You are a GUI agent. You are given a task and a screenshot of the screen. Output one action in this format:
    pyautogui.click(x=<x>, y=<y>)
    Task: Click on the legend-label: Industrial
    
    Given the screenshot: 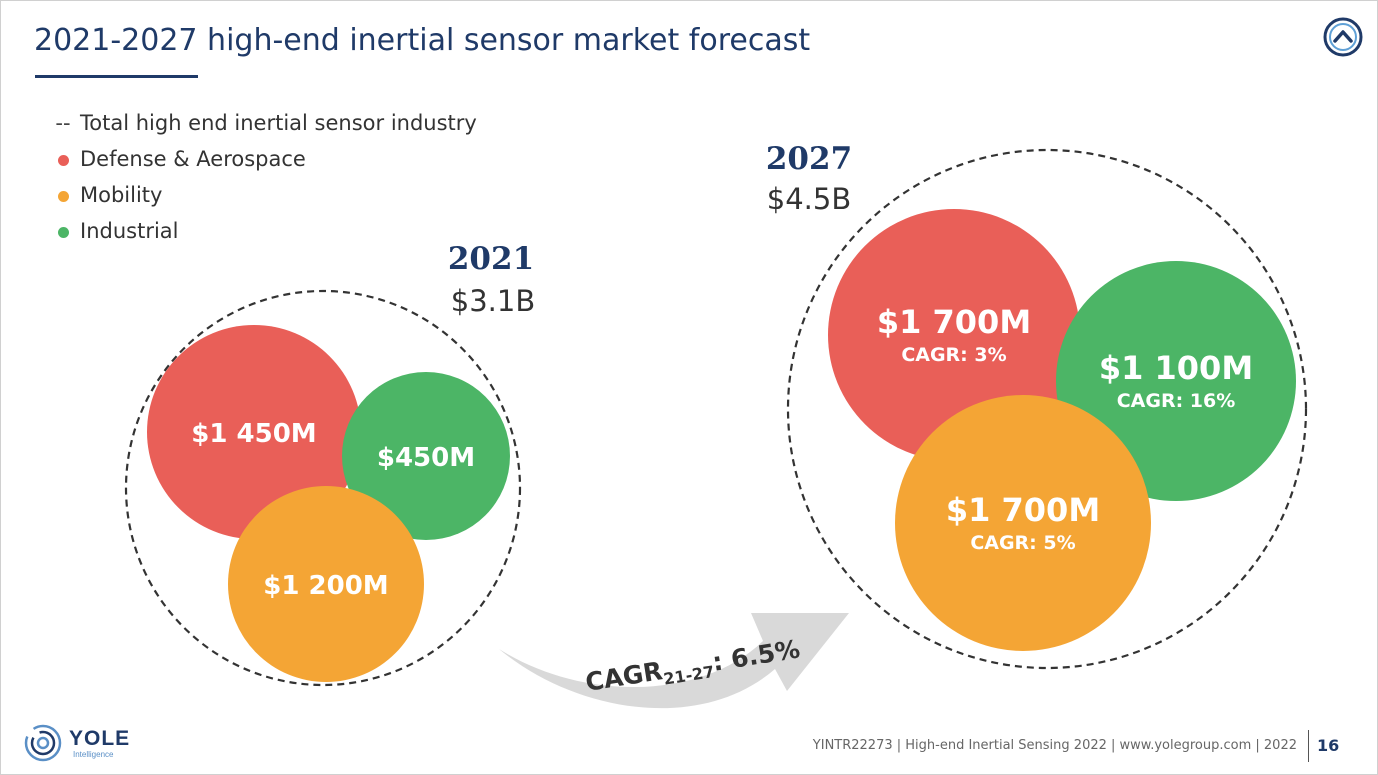 What is the action you would take?
    pyautogui.click(x=129, y=231)
    